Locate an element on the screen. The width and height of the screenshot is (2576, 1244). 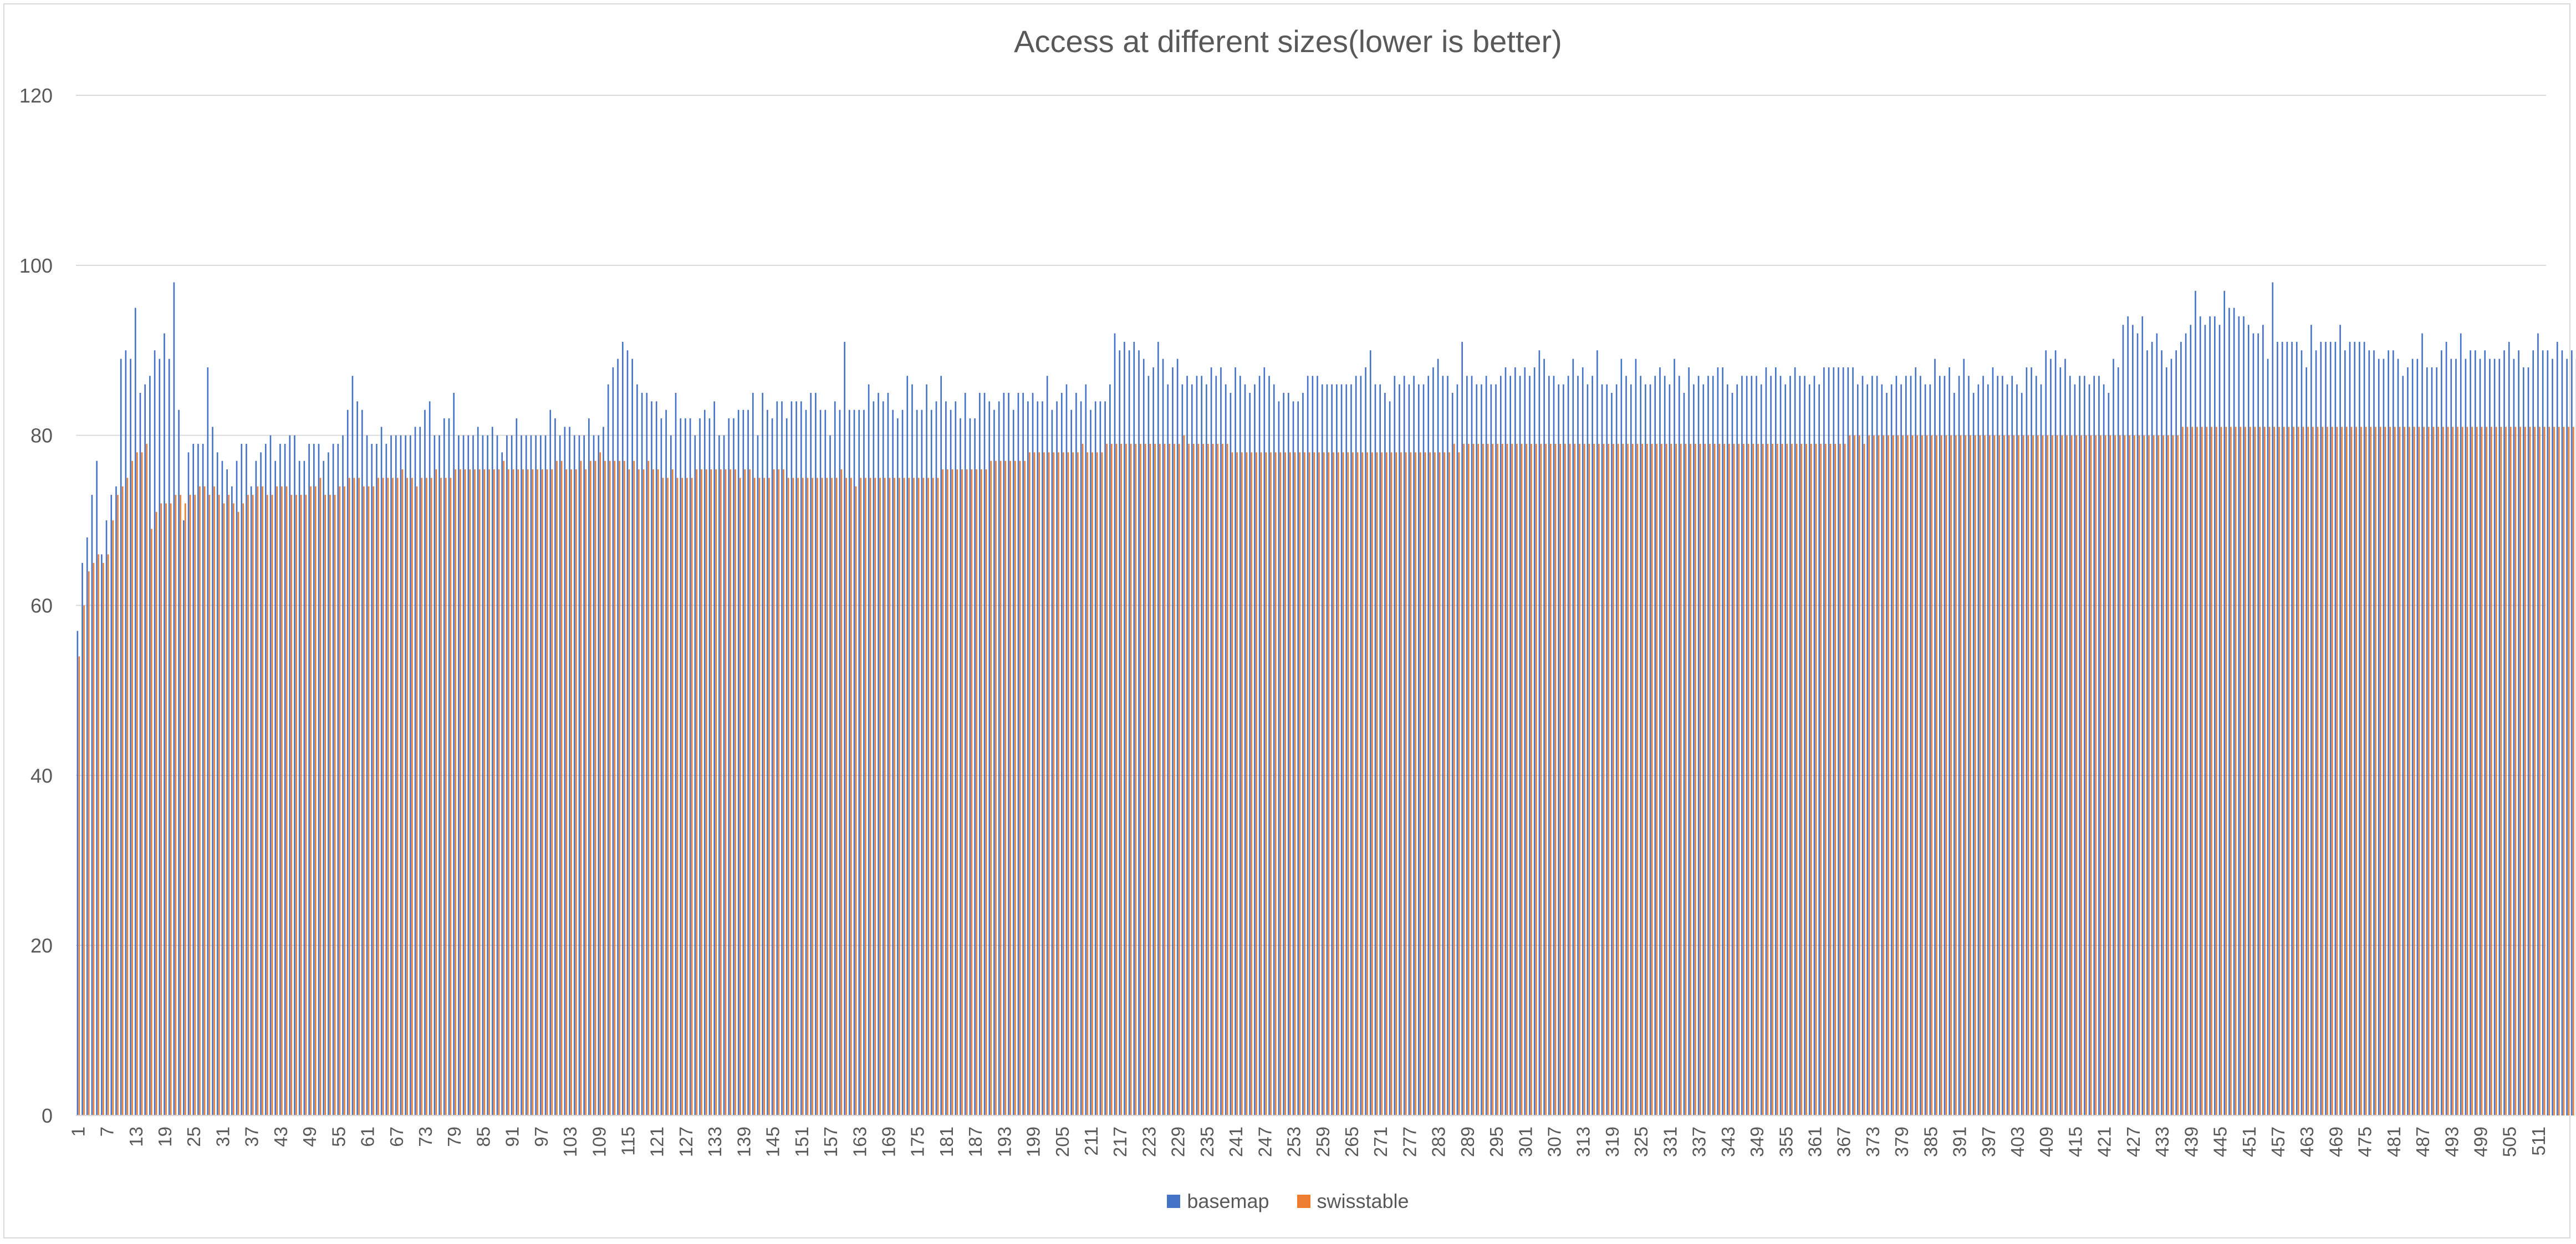
x-tick-label: 421 is located at coordinates (2104, 1142).